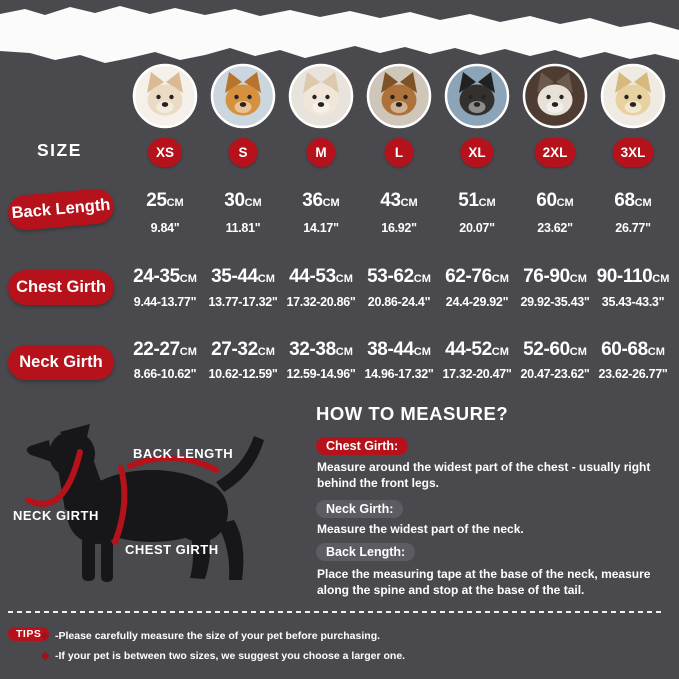  Describe the element at coordinates (173, 464) in the screenshot. I see `back-length-line` at that location.